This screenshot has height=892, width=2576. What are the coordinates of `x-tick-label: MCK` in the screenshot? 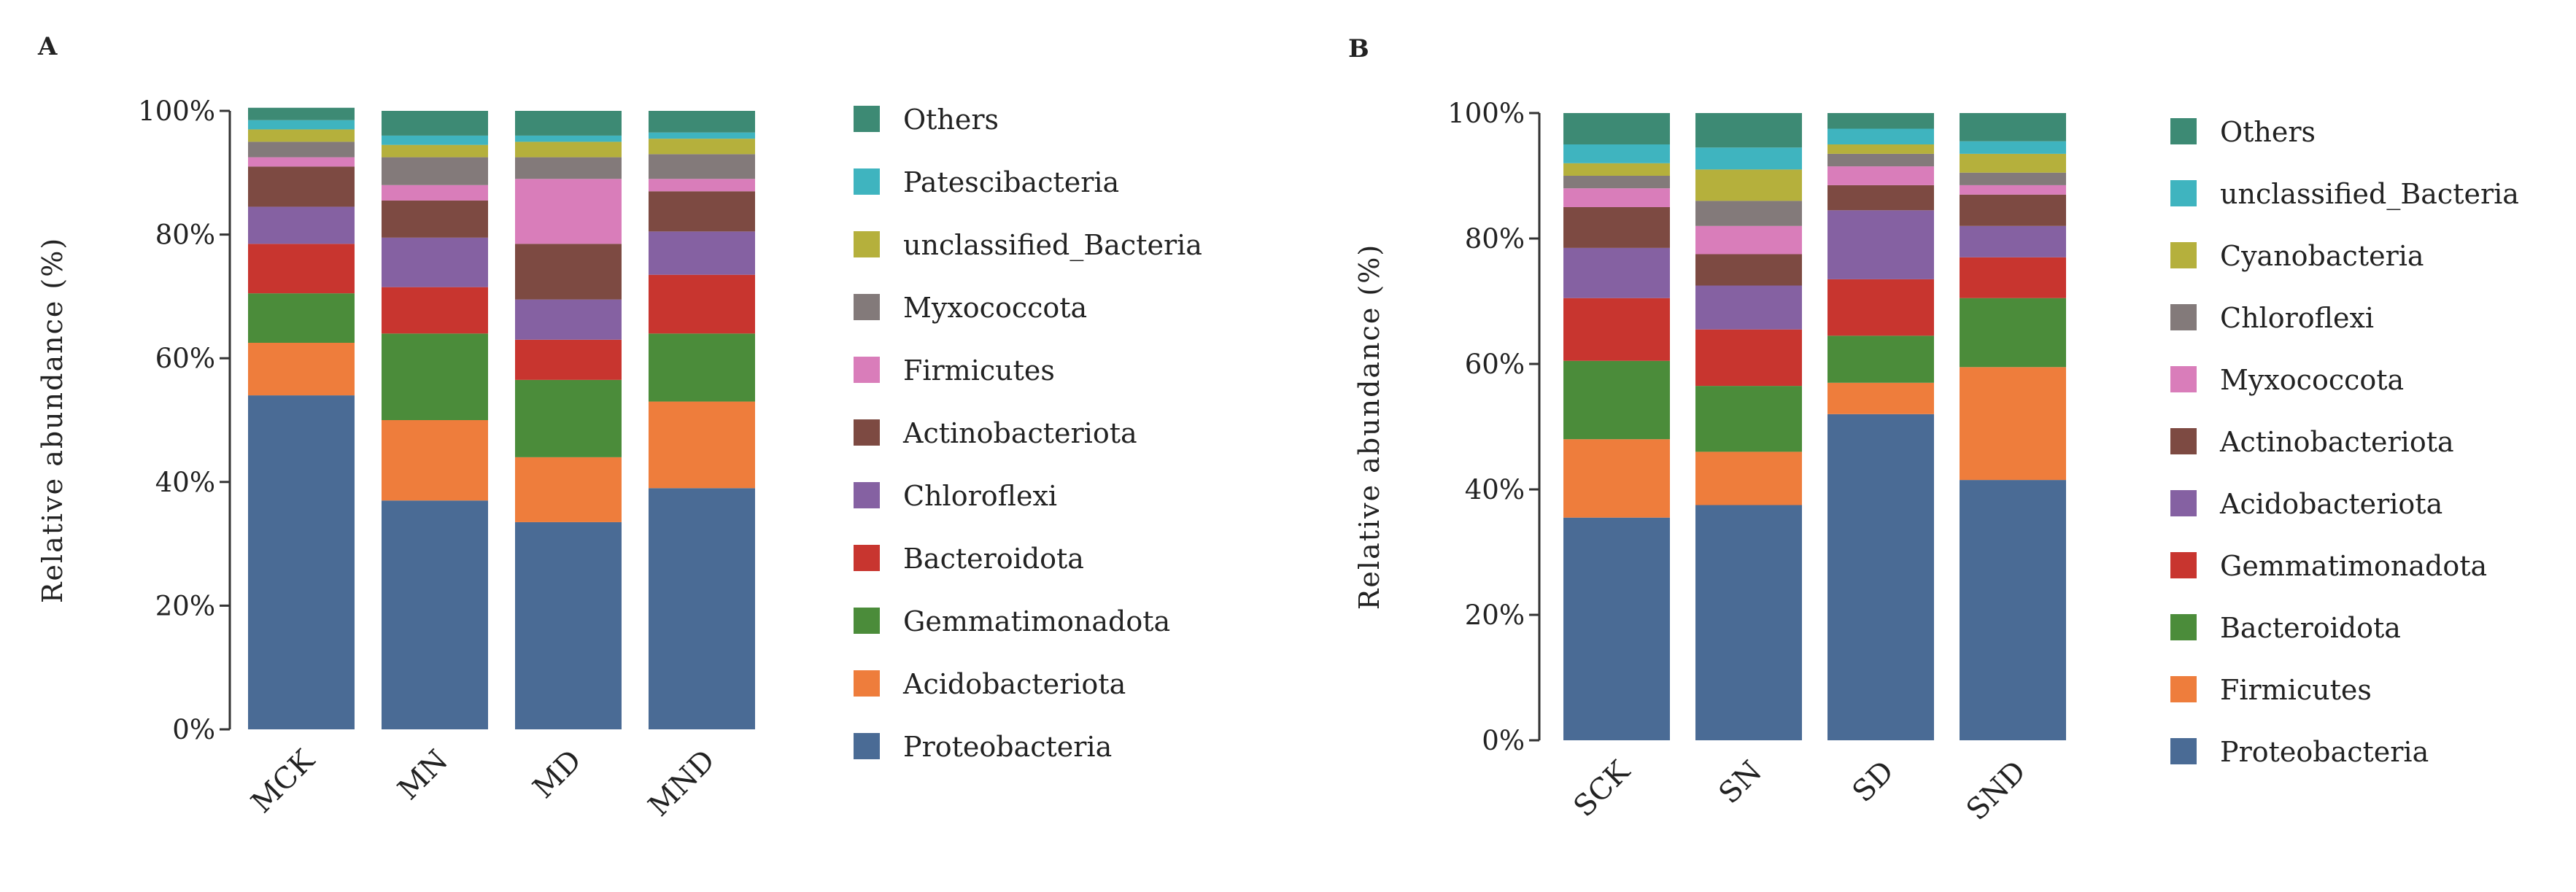 It's located at (283, 781).